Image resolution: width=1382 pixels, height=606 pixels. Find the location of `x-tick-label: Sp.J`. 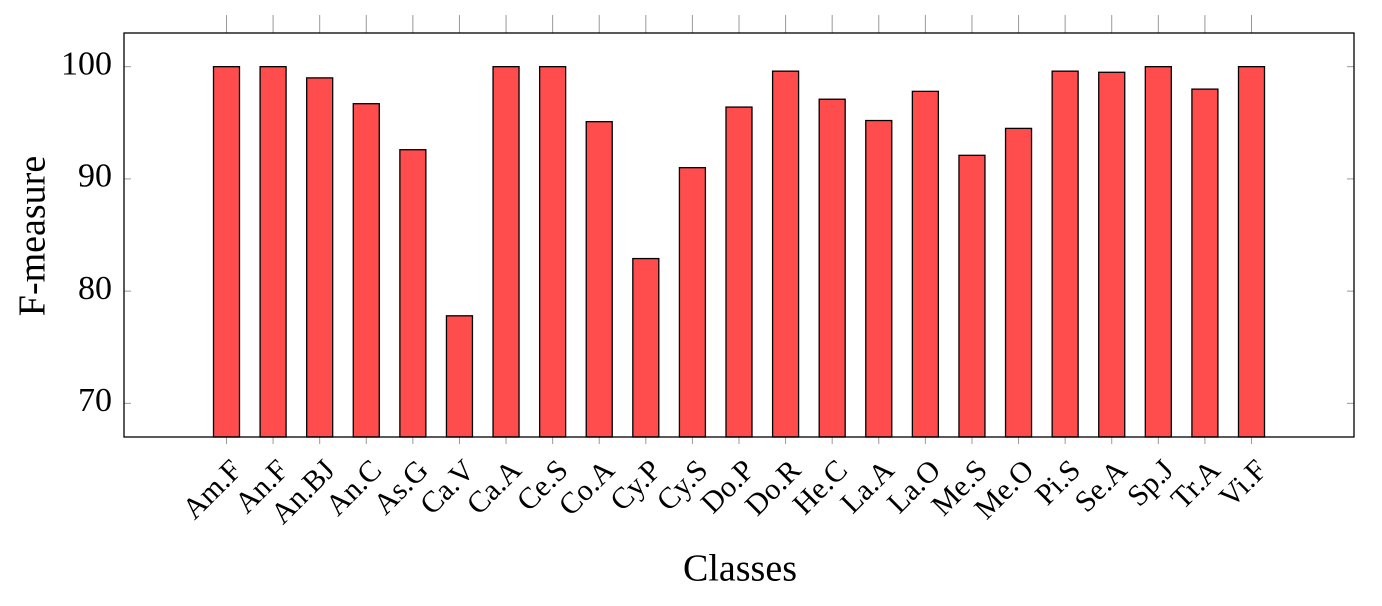

x-tick-label: Sp.J is located at coordinates (1151, 483).